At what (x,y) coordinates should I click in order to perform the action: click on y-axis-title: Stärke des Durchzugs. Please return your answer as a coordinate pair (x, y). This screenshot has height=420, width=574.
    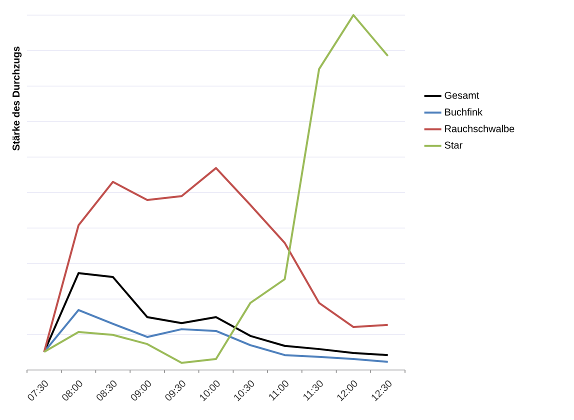
    Looking at the image, I should click on (17, 98).